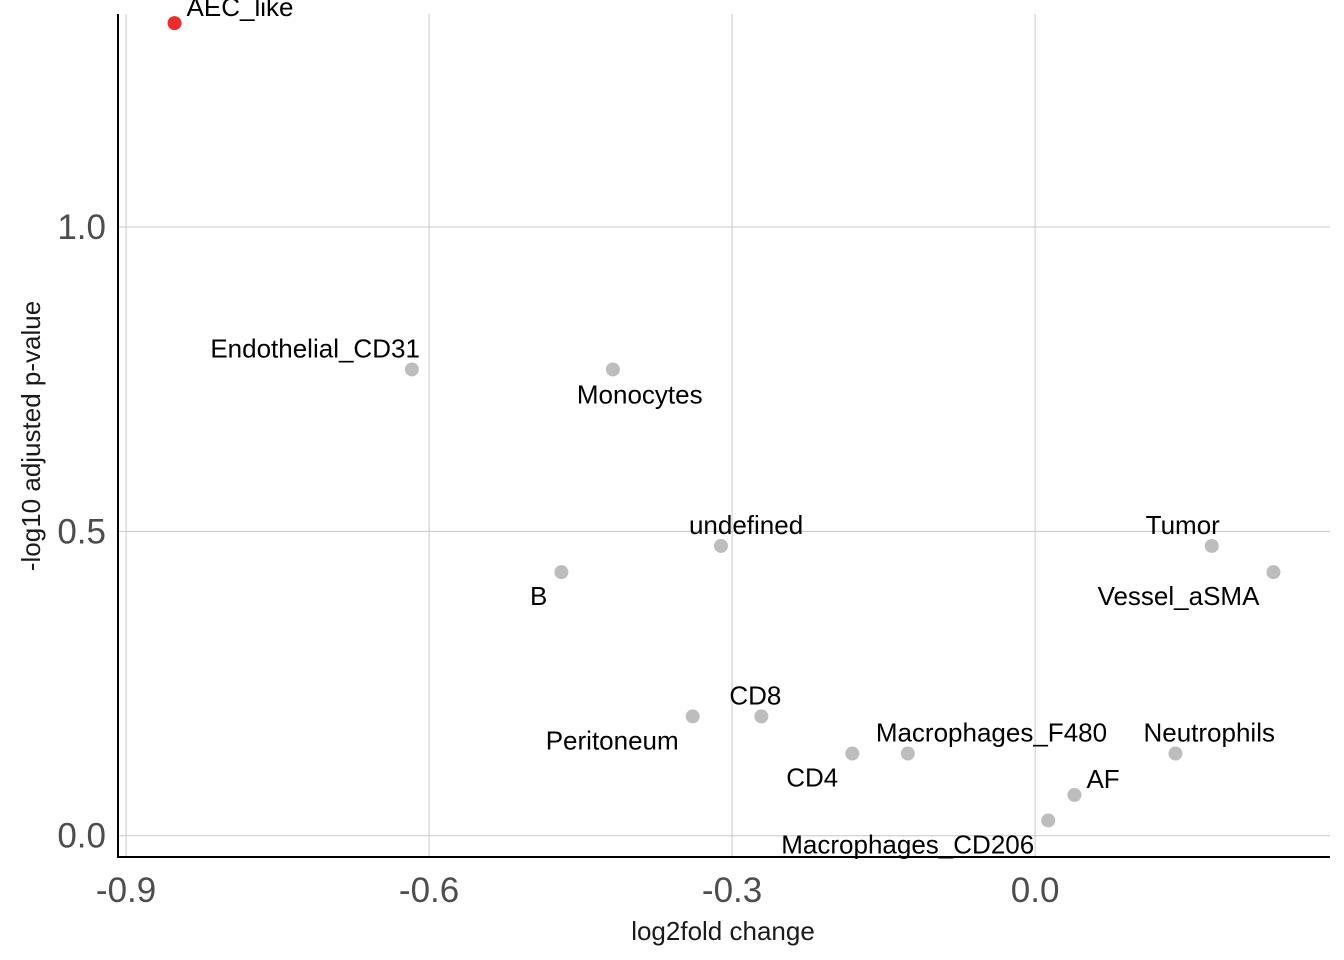  Describe the element at coordinates (812, 778) in the screenshot. I see `point-label: CD4` at that location.